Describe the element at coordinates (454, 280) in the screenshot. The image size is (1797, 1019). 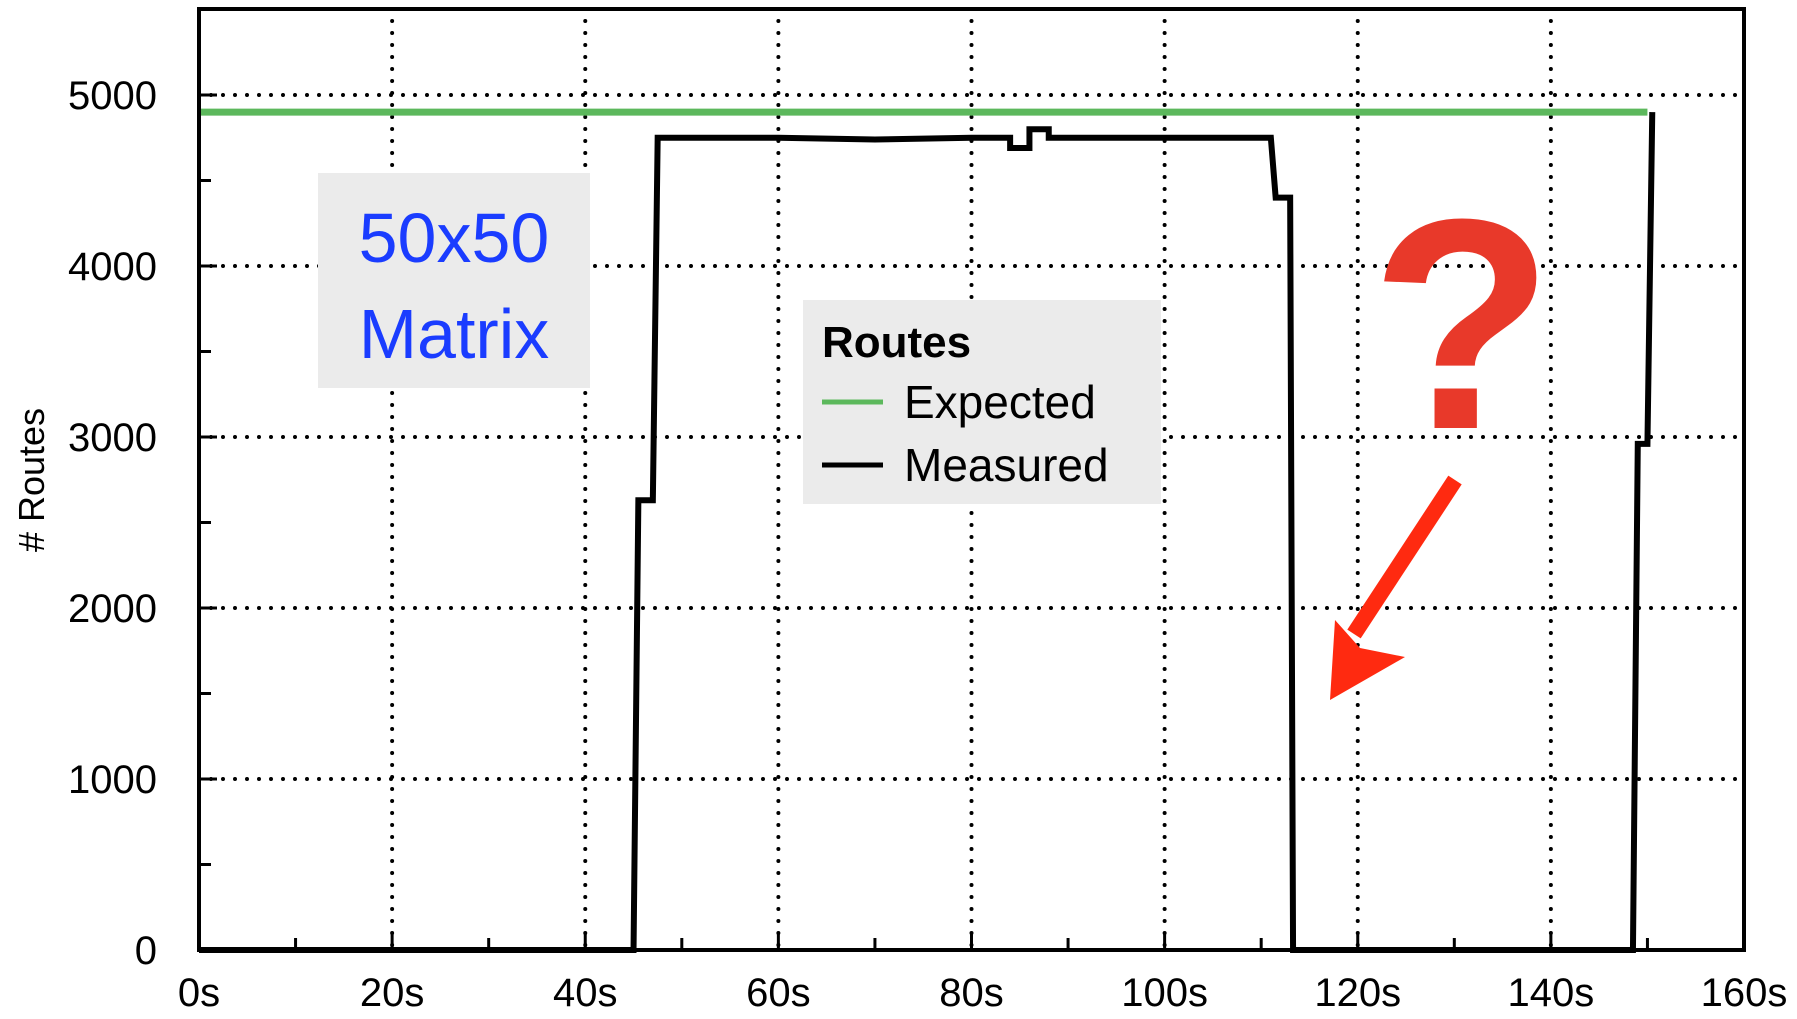
I see `note-box` at that location.